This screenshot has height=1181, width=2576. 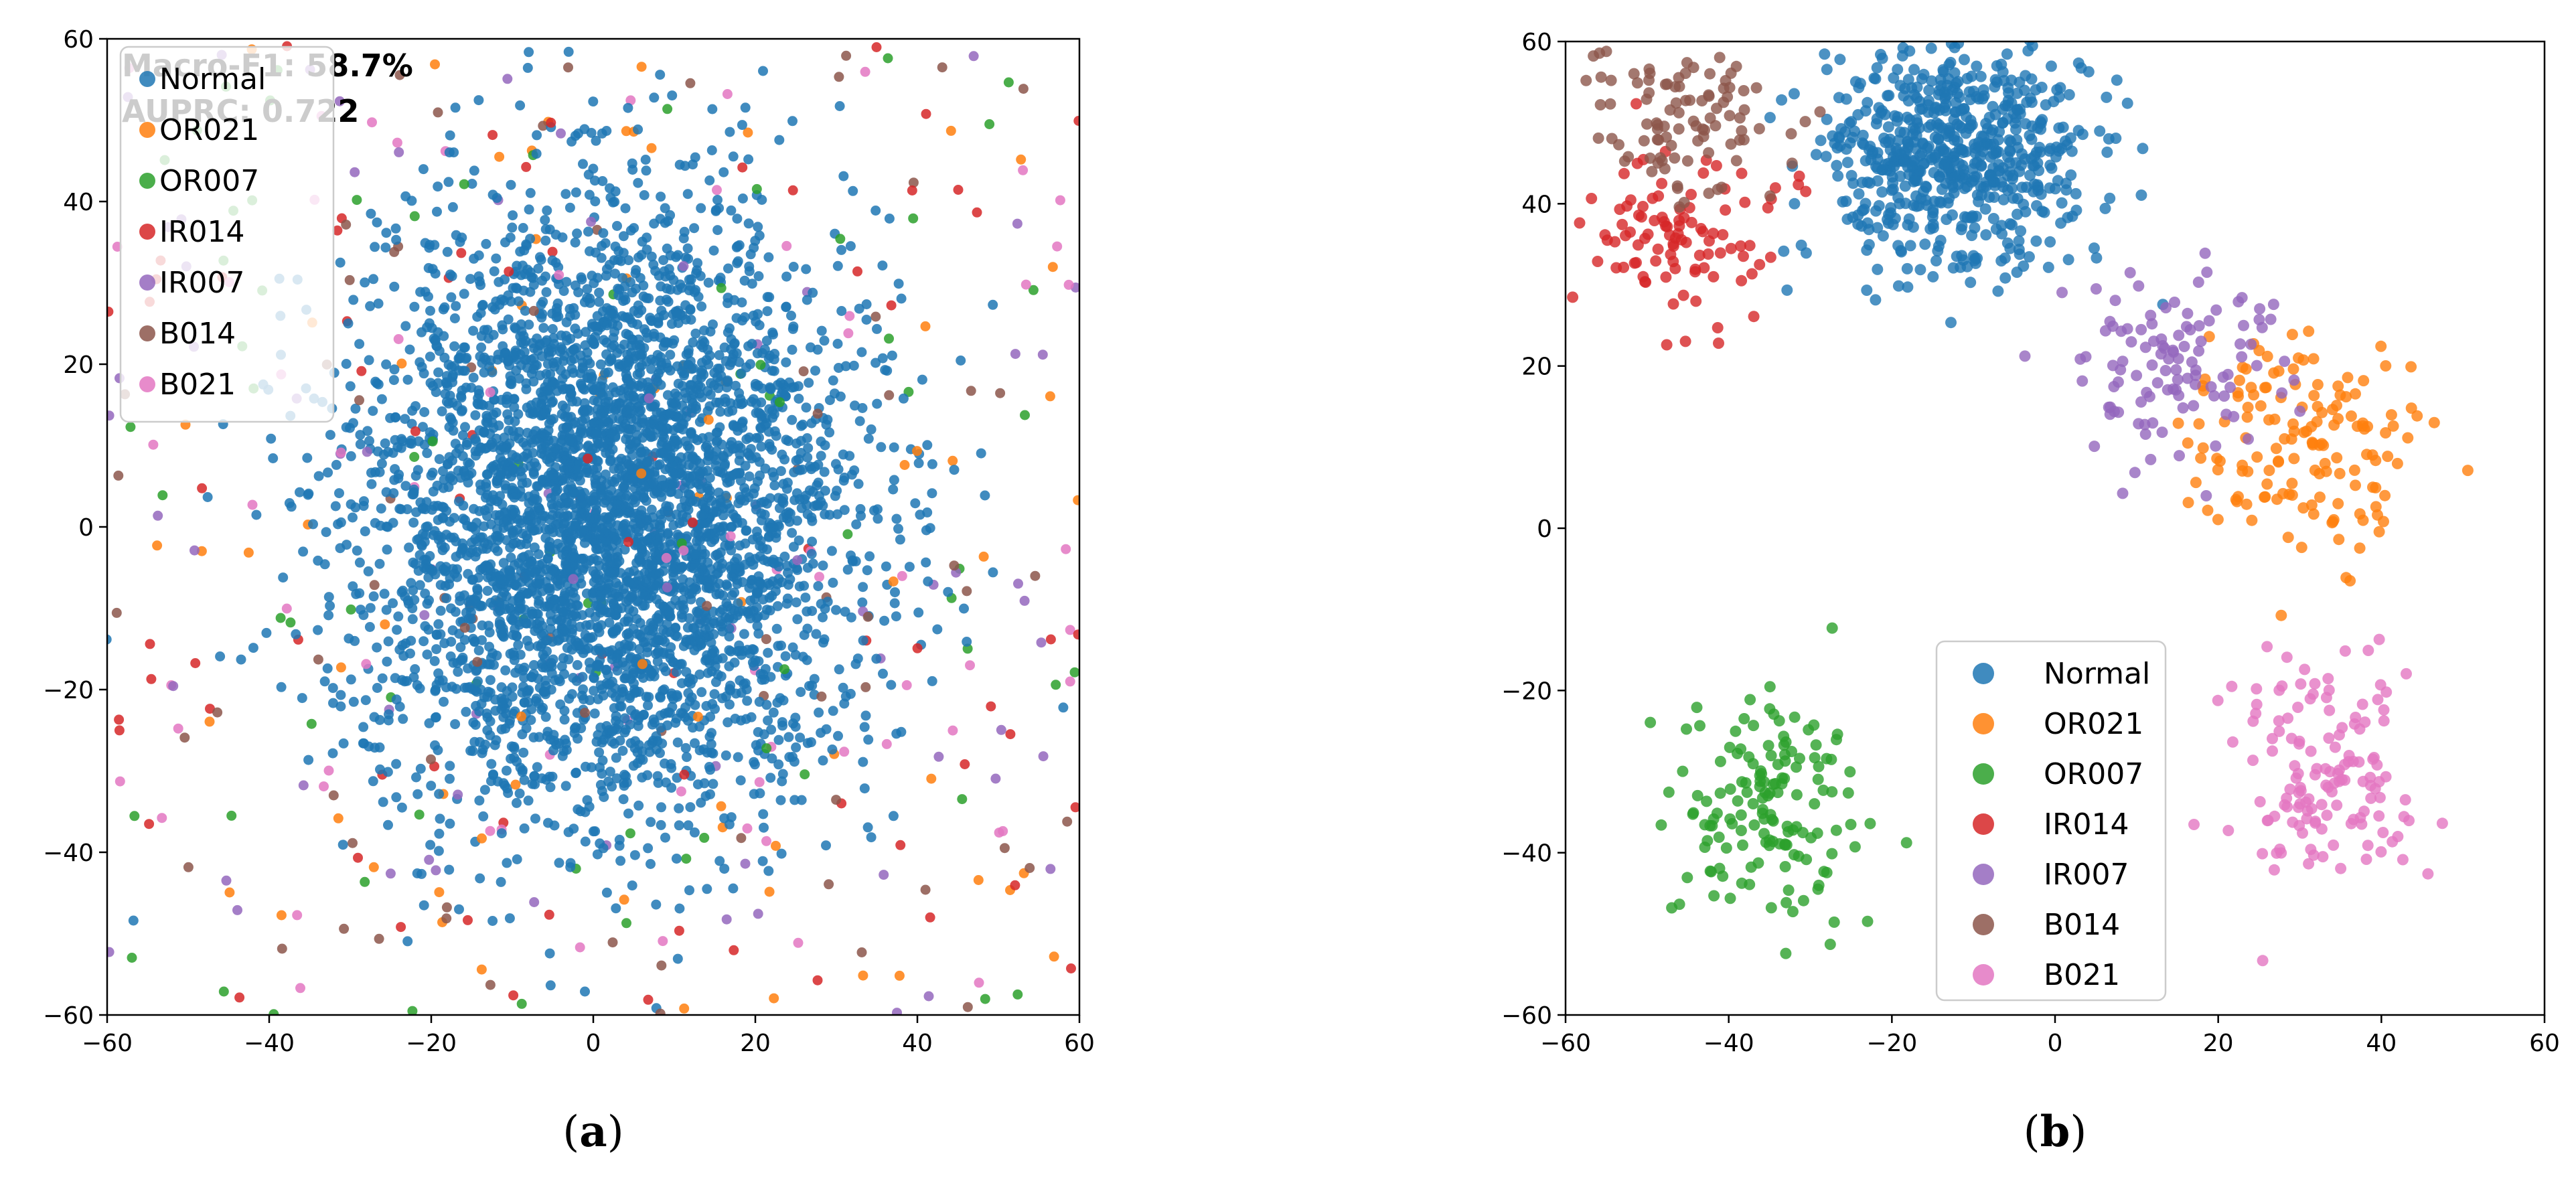 What do you see at coordinates (209, 130) in the screenshot?
I see `legend-label-or021: OR021` at bounding box center [209, 130].